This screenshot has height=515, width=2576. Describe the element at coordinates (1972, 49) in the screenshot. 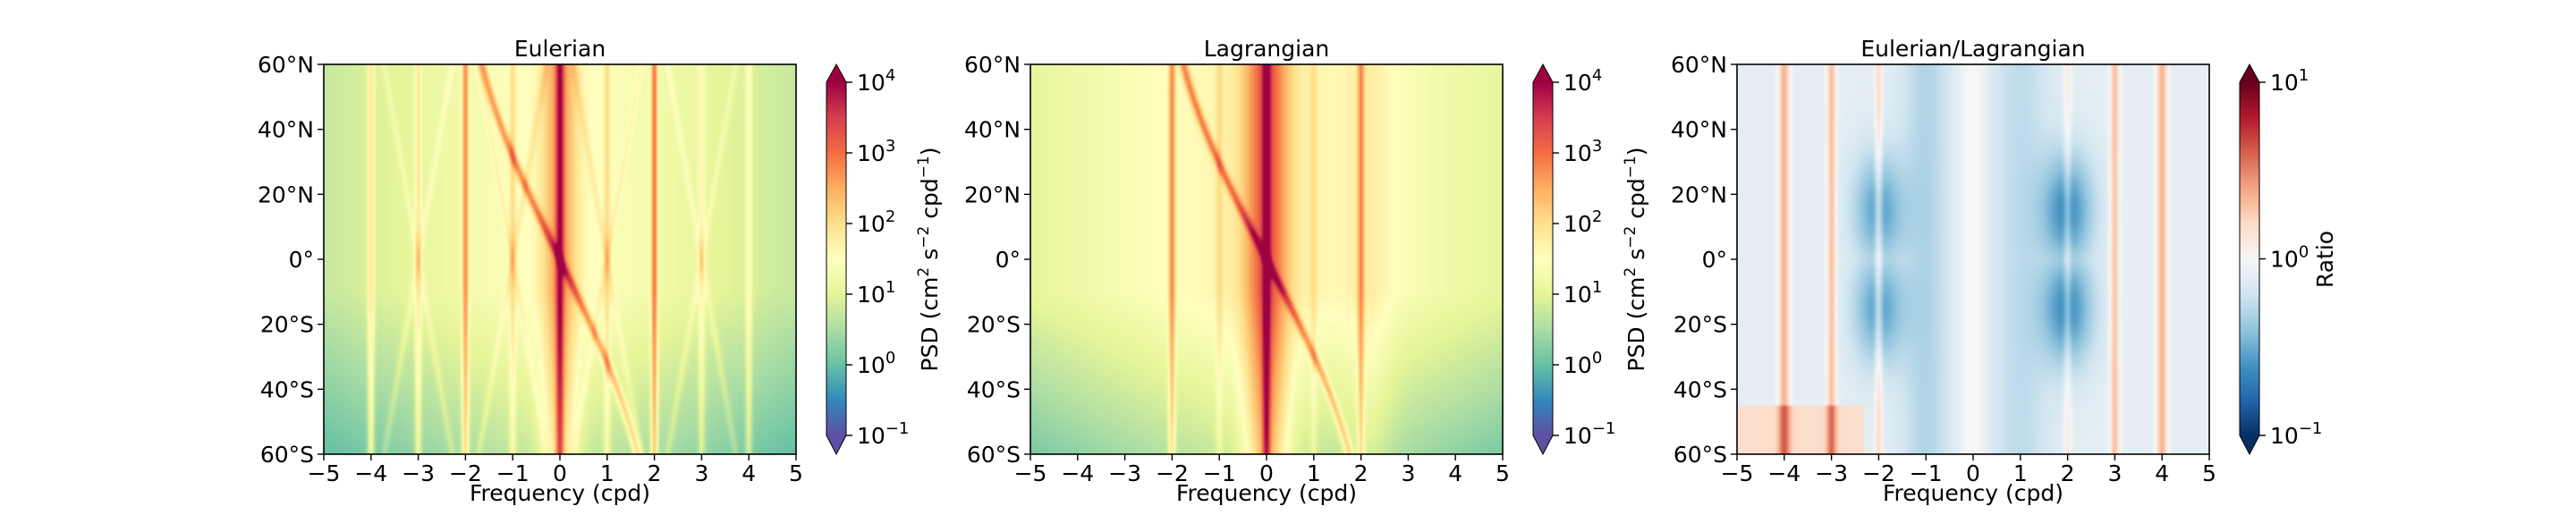

I see `panel-title: Eulerian/Lagrangian` at that location.